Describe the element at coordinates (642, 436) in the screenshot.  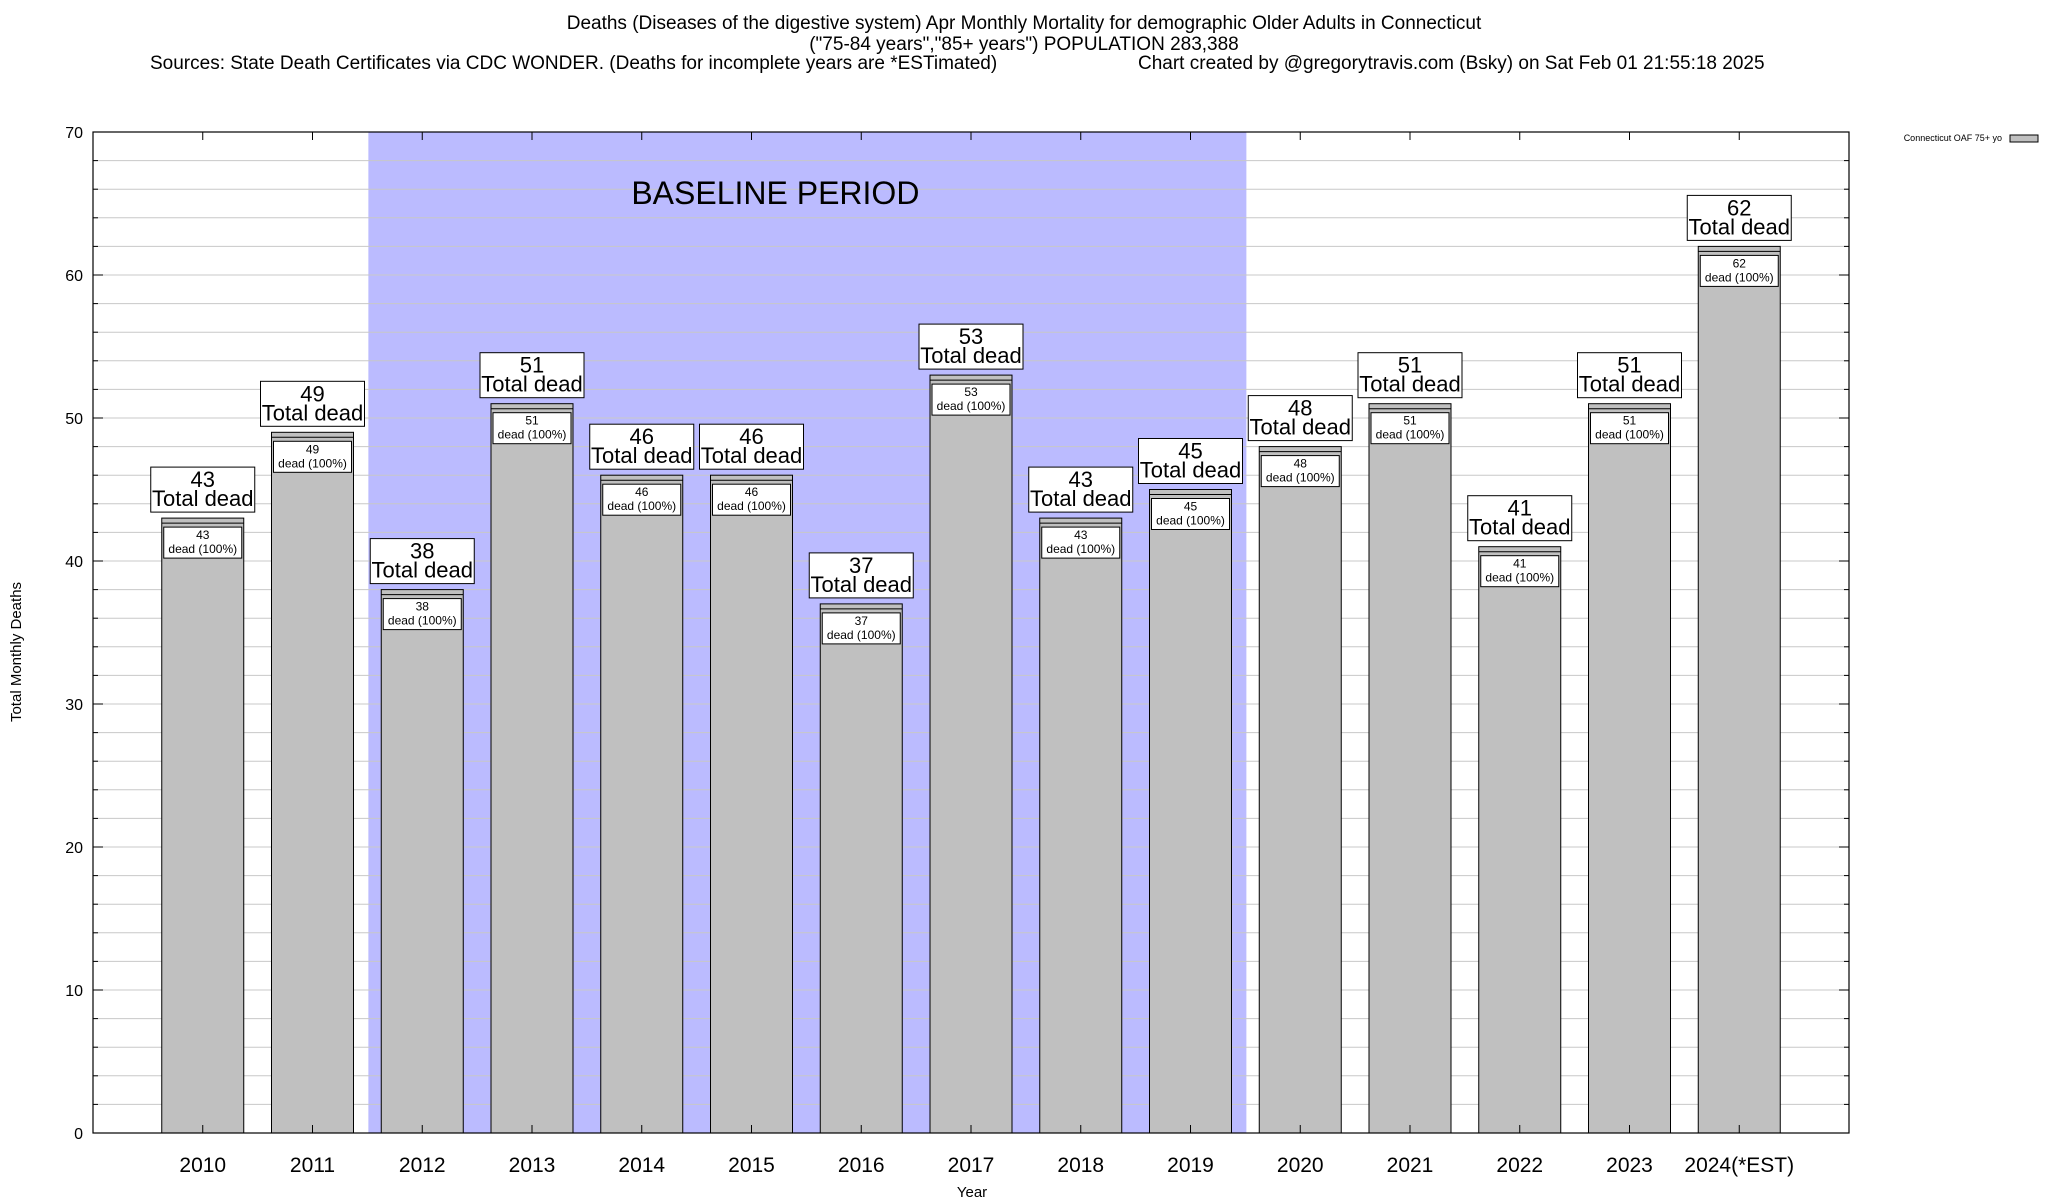
I see `bar-total-value: 46` at that location.